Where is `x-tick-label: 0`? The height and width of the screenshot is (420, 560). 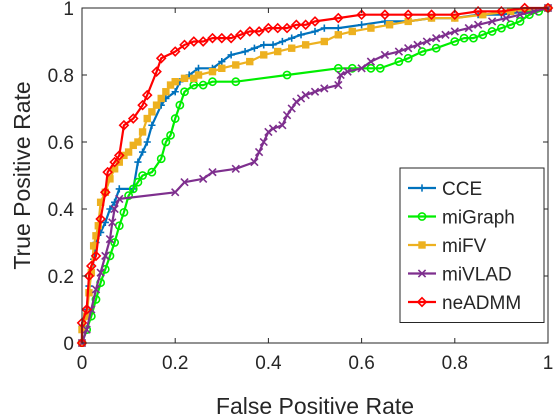
x-tick-label: 0 is located at coordinates (82, 363).